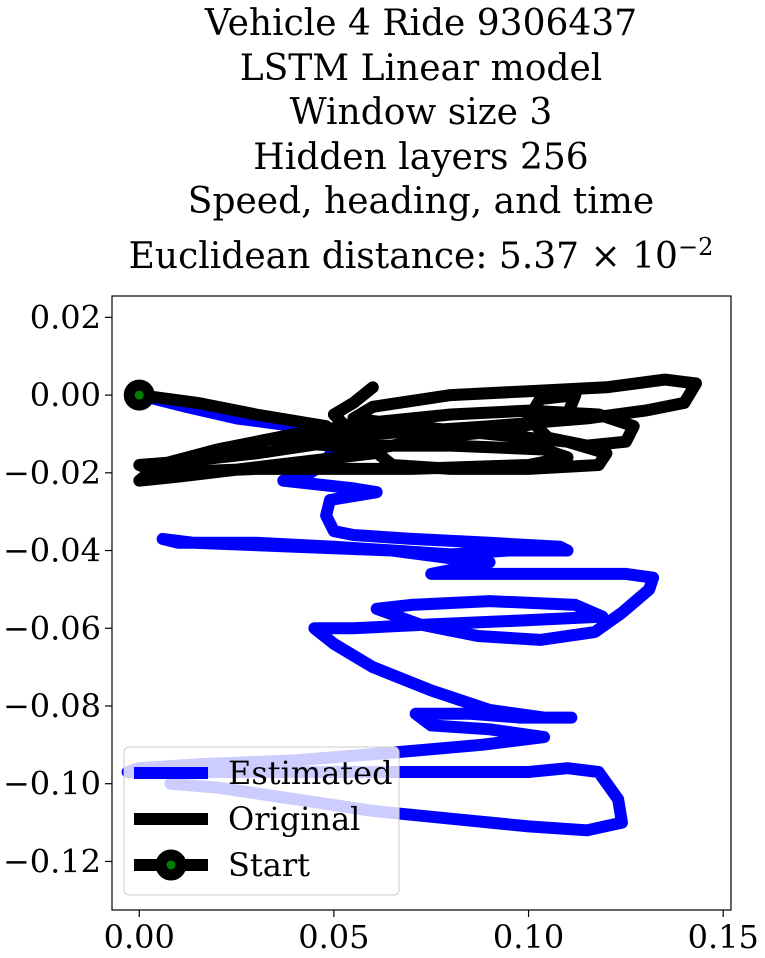 This screenshot has width=765, height=958. Describe the element at coordinates (52, 628) in the screenshot. I see `y-tick-label: −0.06` at that location.